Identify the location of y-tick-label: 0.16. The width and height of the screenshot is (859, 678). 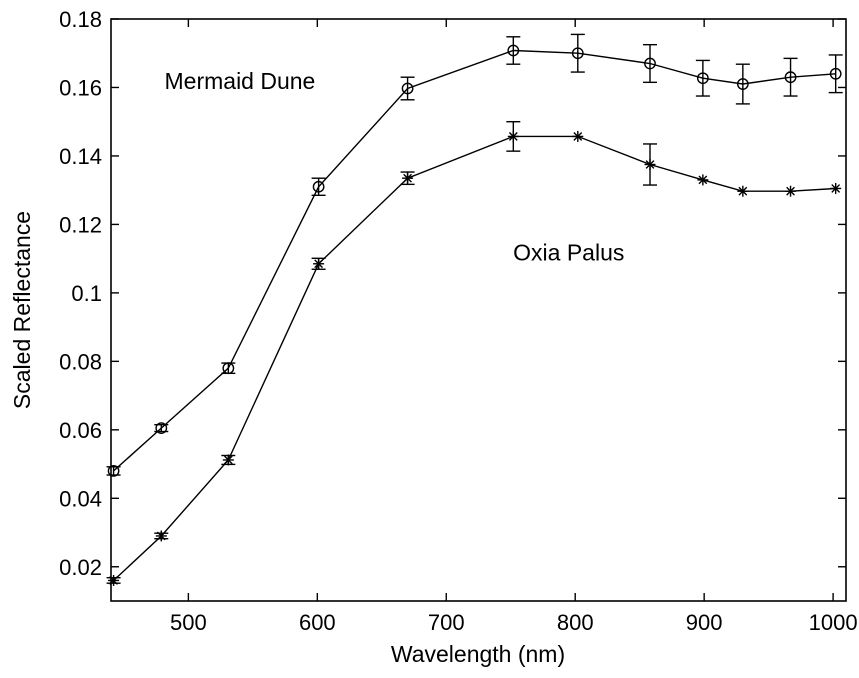
(80, 87).